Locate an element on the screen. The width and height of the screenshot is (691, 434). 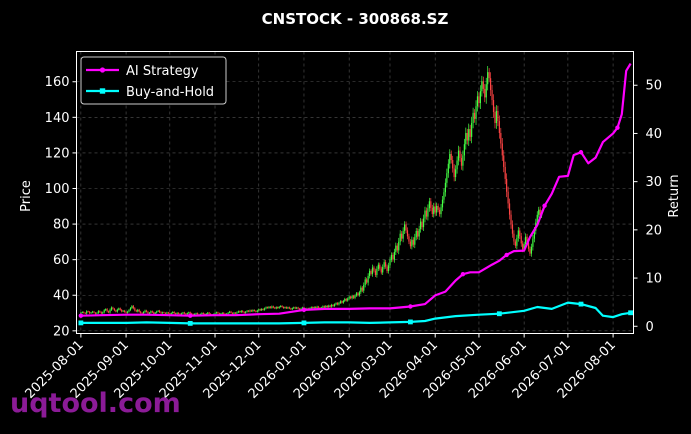
return-tick-label: 40 is located at coordinates (654, 134).